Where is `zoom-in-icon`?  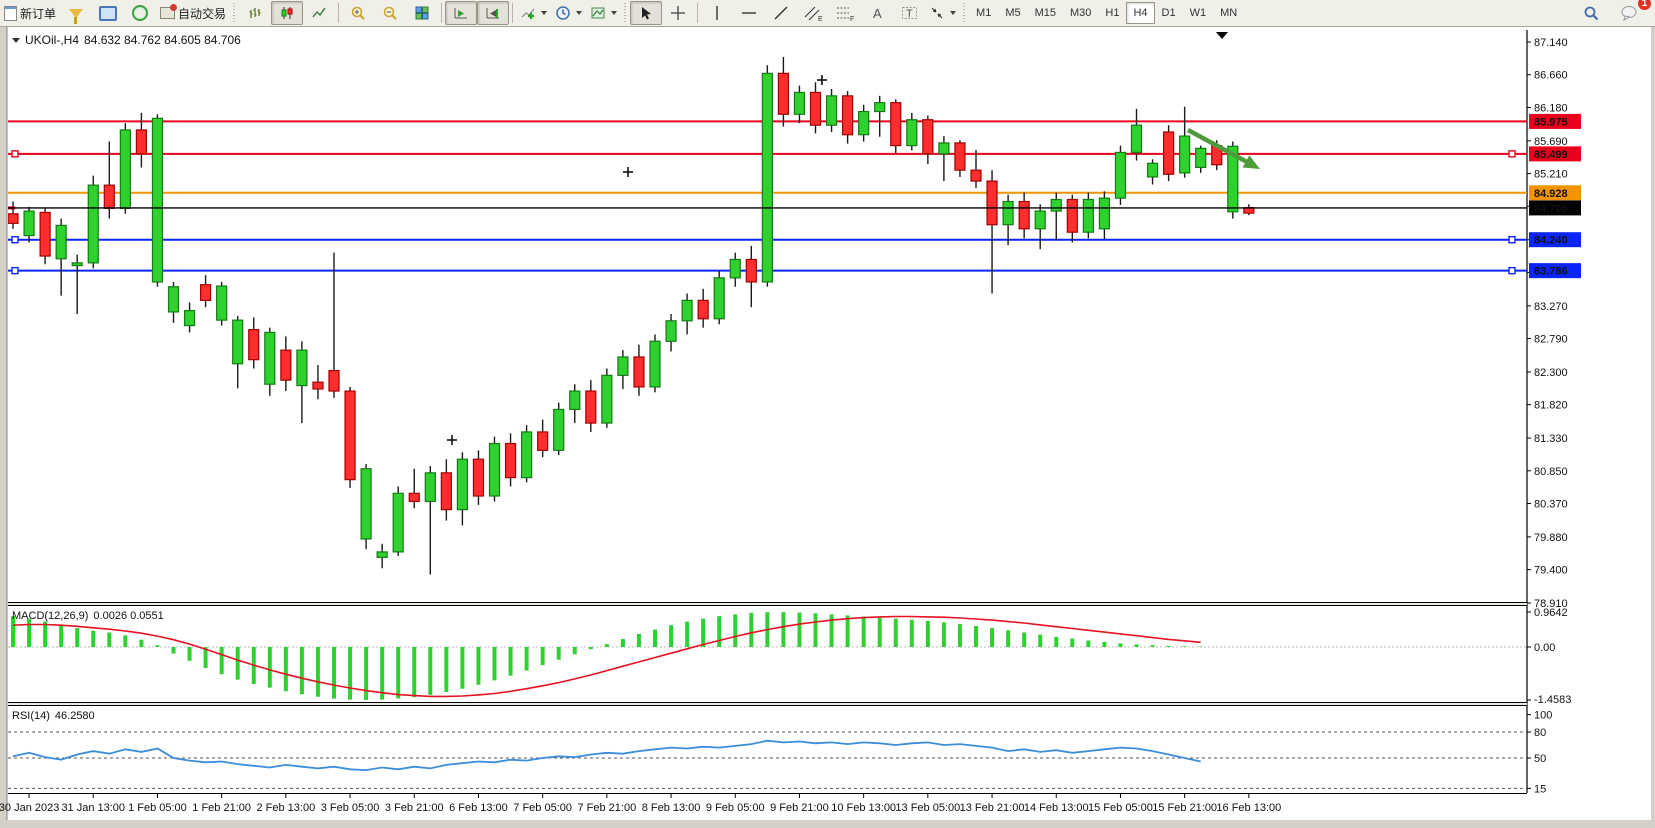
zoom-in-icon is located at coordinates (358, 13).